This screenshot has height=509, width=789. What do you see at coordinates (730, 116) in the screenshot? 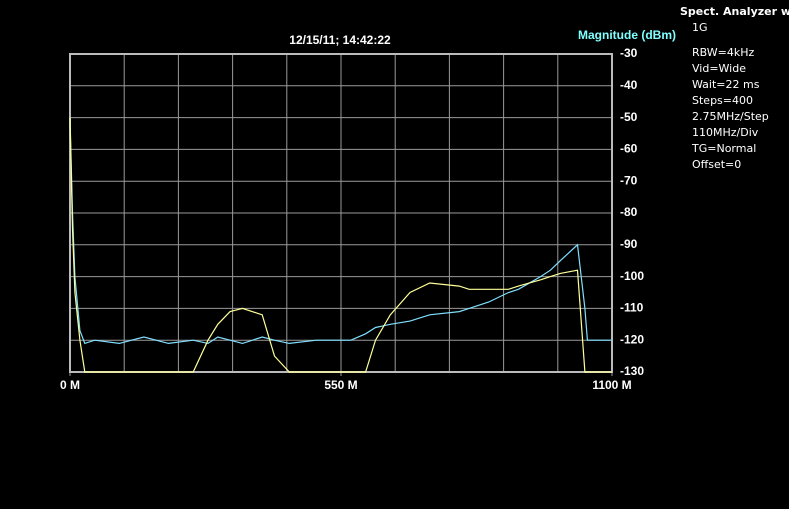
I see `info-text: 2.75MHz/Step` at bounding box center [730, 116].